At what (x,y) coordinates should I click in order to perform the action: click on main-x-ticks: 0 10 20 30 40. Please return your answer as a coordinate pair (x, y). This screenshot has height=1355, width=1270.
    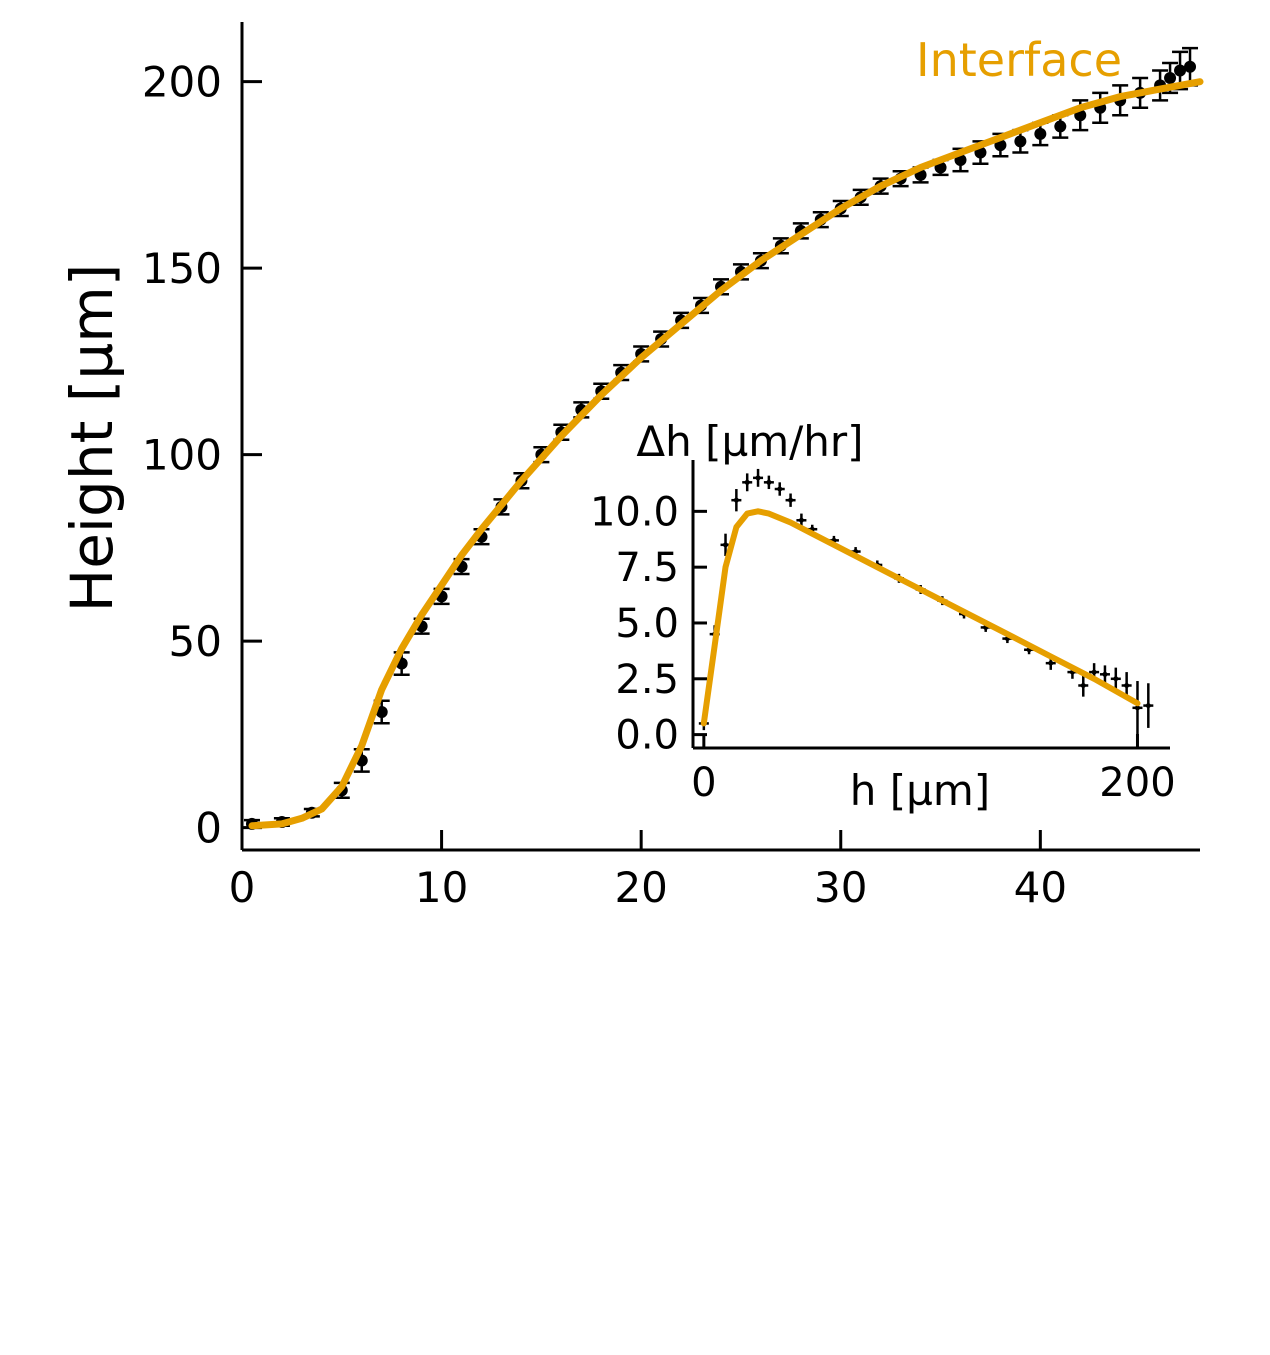
    Looking at the image, I should click on (648, 871).